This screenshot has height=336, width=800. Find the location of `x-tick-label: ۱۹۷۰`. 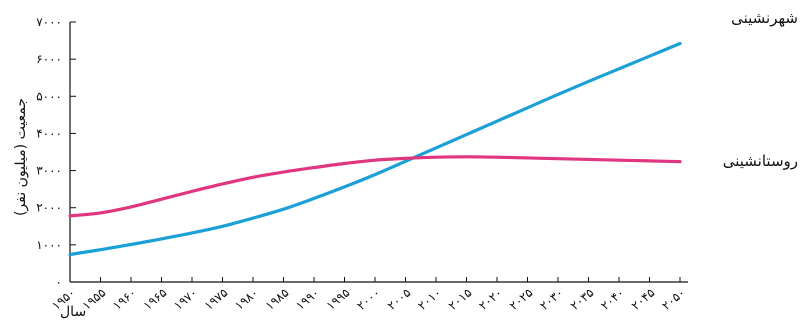

x-tick-label: ۱۹۷۰ is located at coordinates (185, 299).